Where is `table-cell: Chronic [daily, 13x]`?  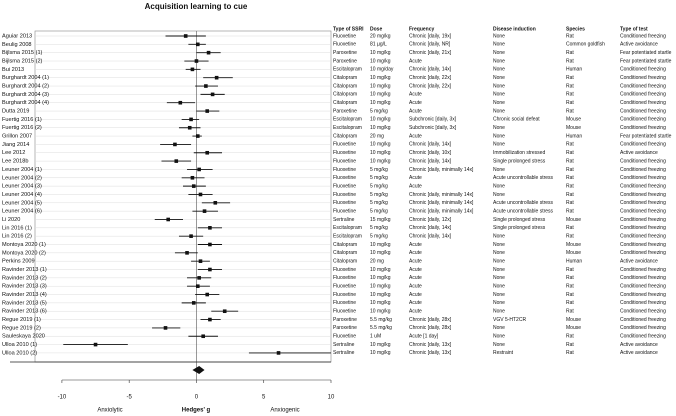 table-cell: Chronic [daily, 13x] is located at coordinates (430, 353).